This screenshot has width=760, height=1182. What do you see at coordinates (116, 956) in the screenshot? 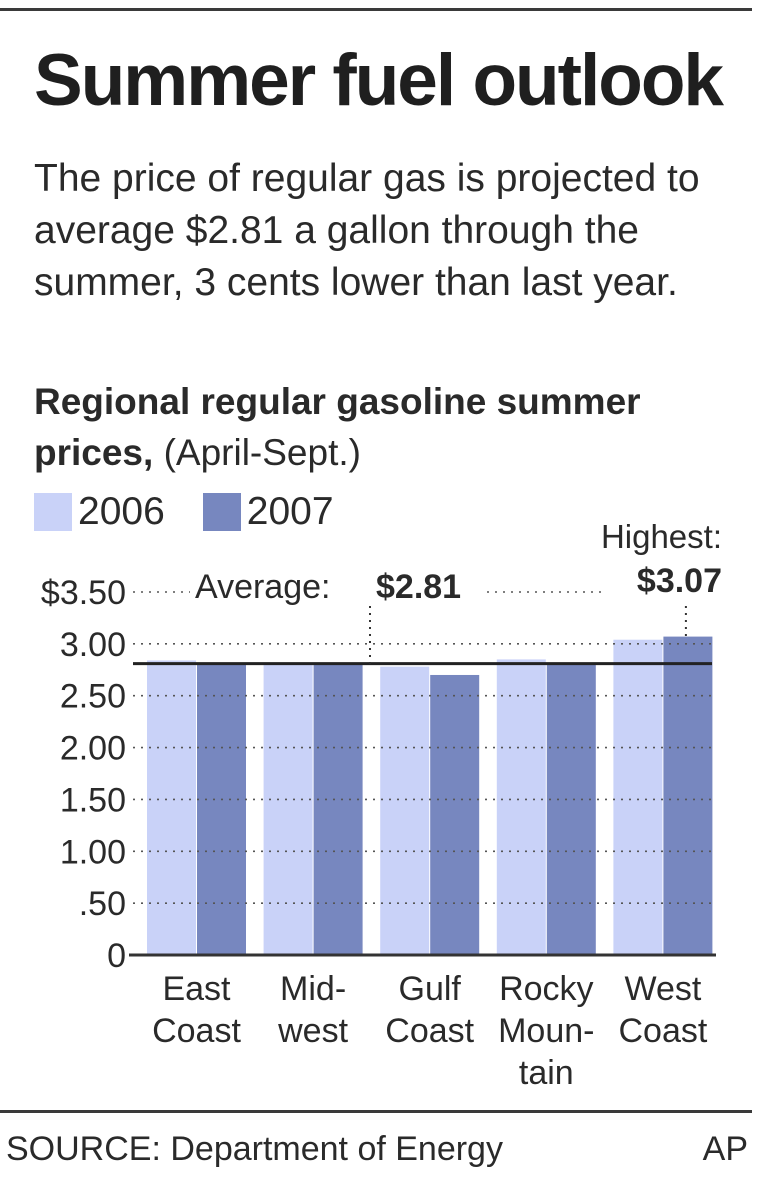
I see `y-tick-label-7: 0` at bounding box center [116, 956].